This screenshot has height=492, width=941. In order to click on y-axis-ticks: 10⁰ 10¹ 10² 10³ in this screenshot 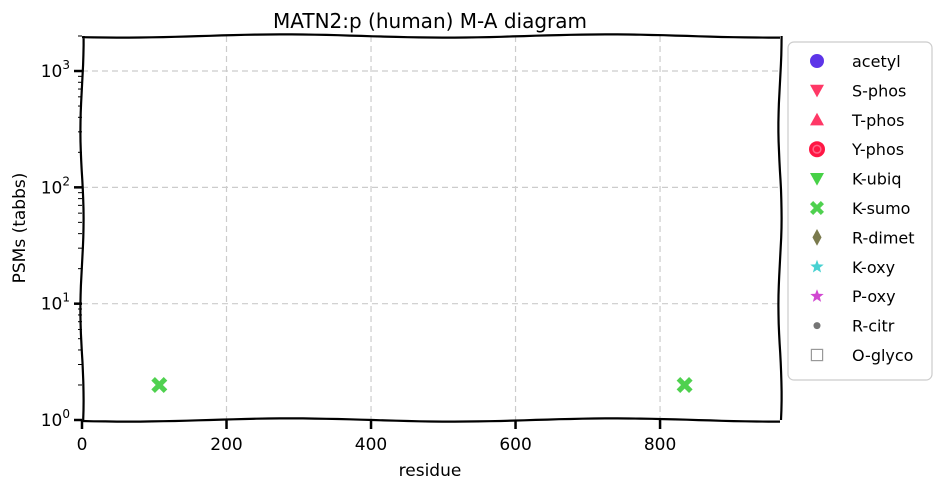, I will do `click(61, 233)`.